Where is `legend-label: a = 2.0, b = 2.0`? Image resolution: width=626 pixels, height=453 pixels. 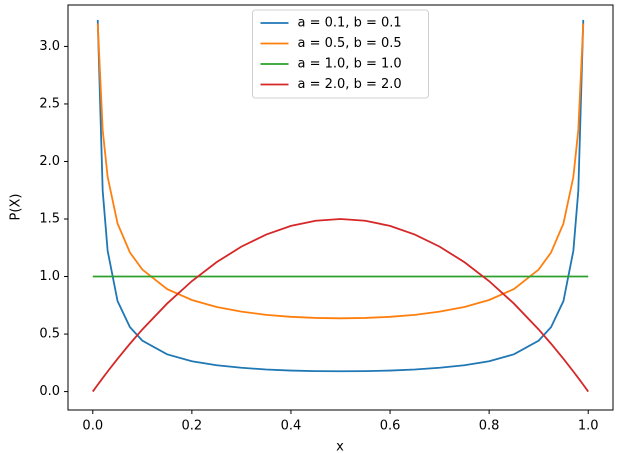 legend-label: a = 2.0, b = 2.0 is located at coordinates (350, 84).